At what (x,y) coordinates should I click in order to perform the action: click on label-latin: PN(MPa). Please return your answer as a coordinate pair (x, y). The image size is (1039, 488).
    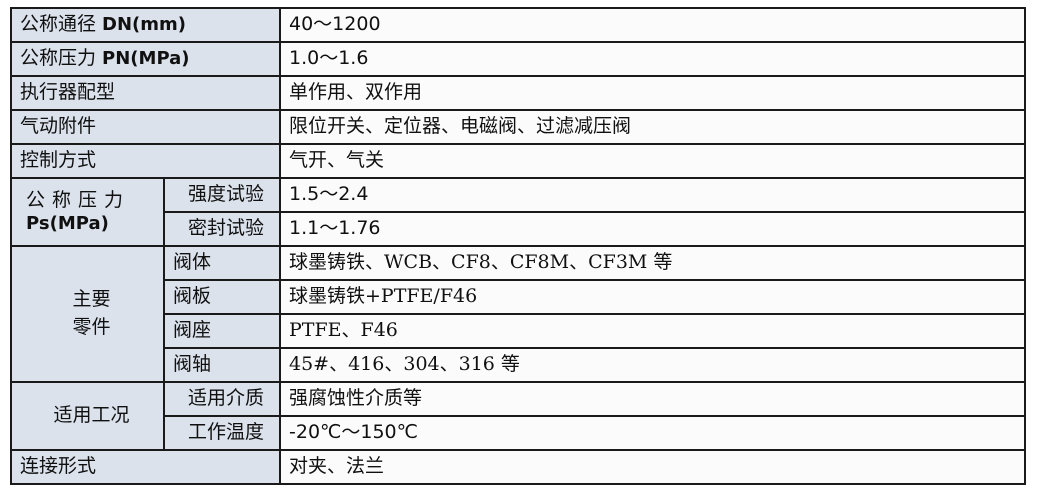
    Looking at the image, I should click on (146, 59).